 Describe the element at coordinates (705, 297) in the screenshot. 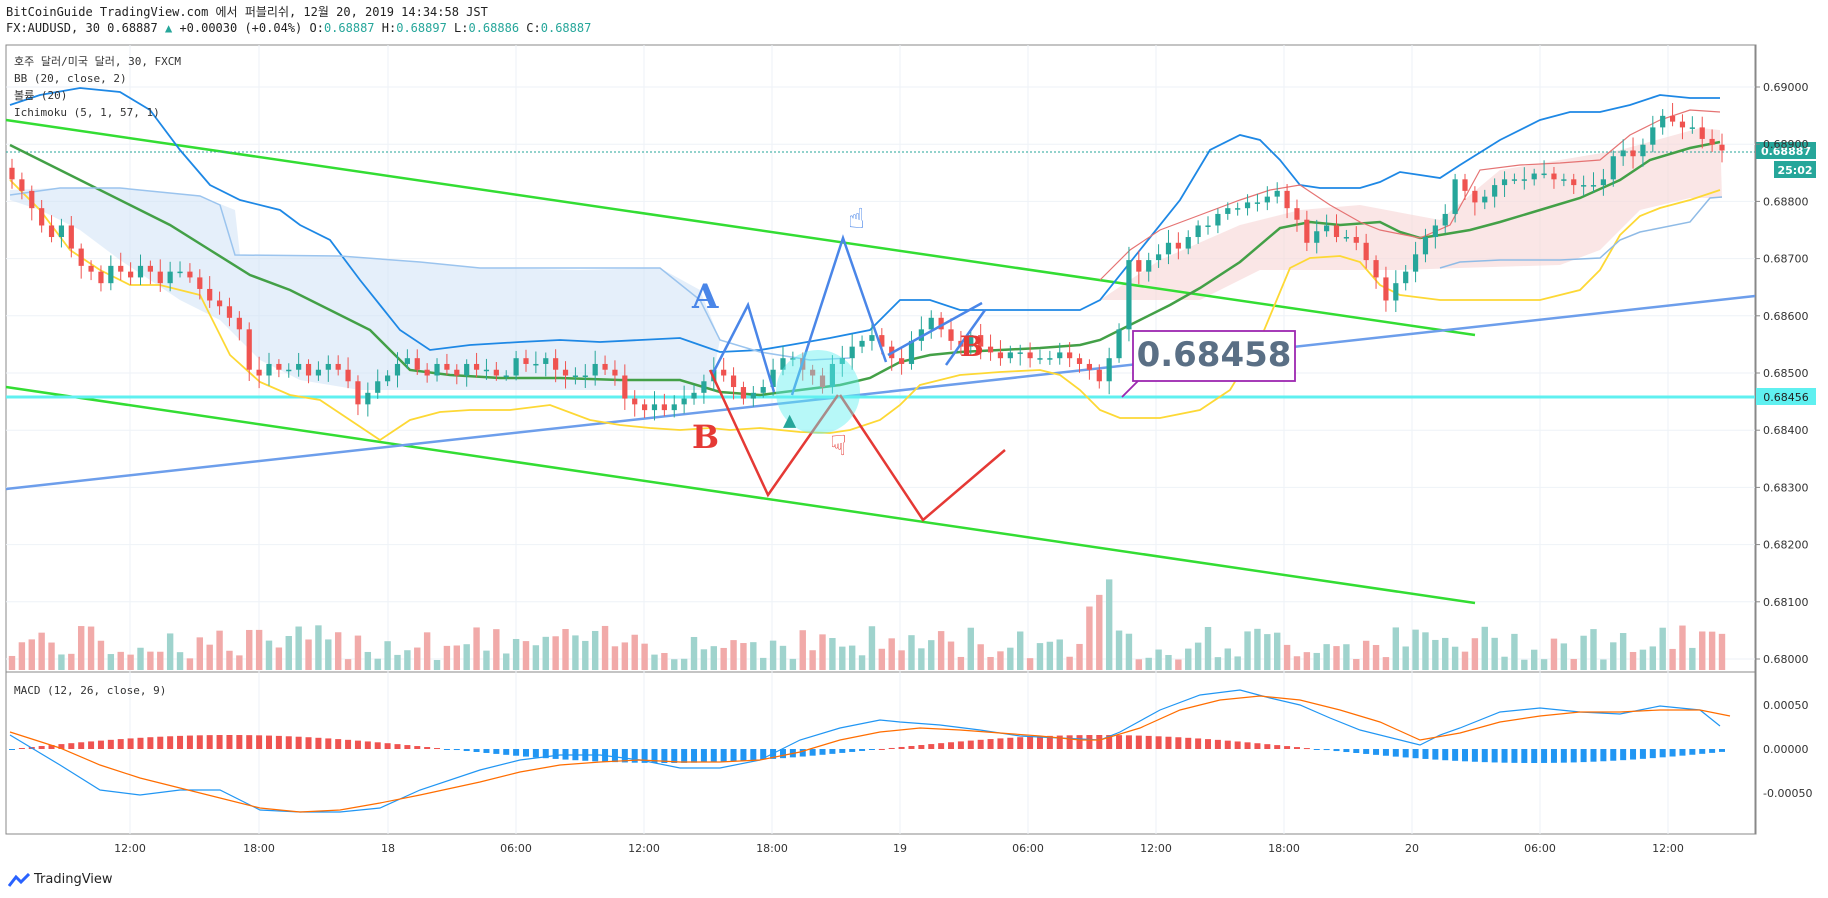

I see `label-a: A` at that location.